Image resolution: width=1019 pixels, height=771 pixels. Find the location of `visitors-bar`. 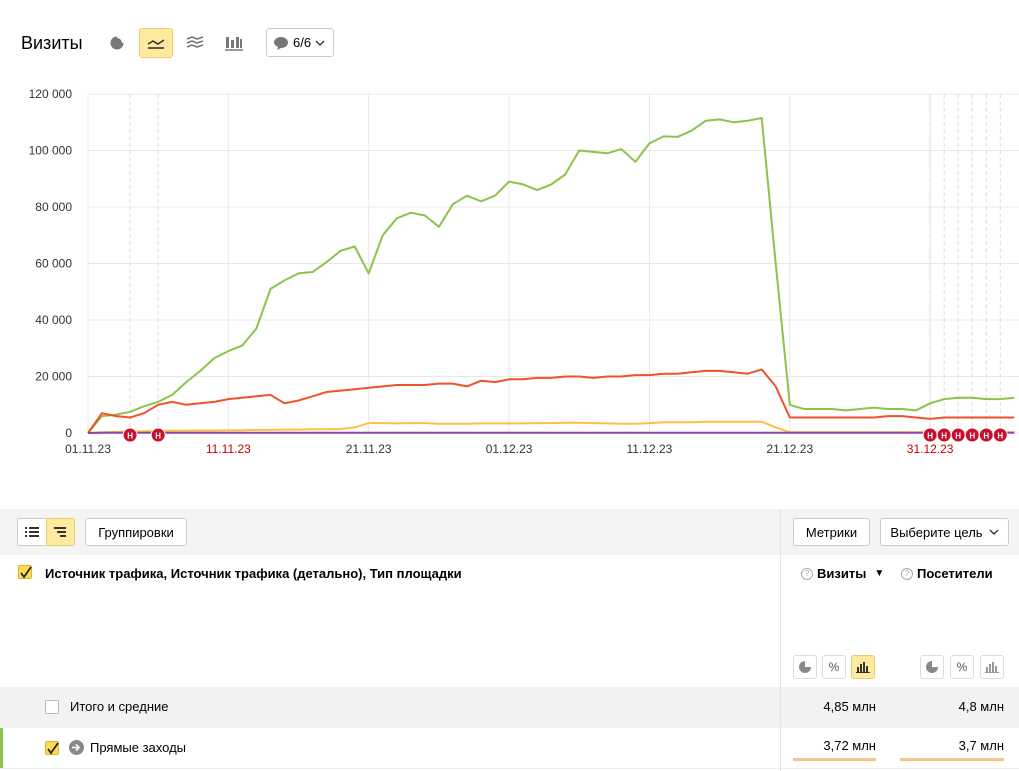

visitors-bar is located at coordinates (952, 759).